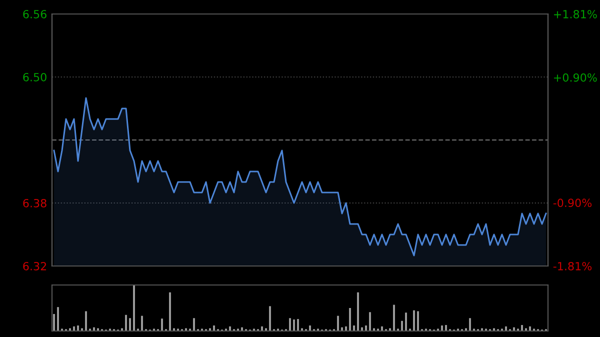 The width and height of the screenshot is (600, 337). Describe the element at coordinates (572, 266) in the screenshot. I see `y2-tick-label: -1.81%` at that location.